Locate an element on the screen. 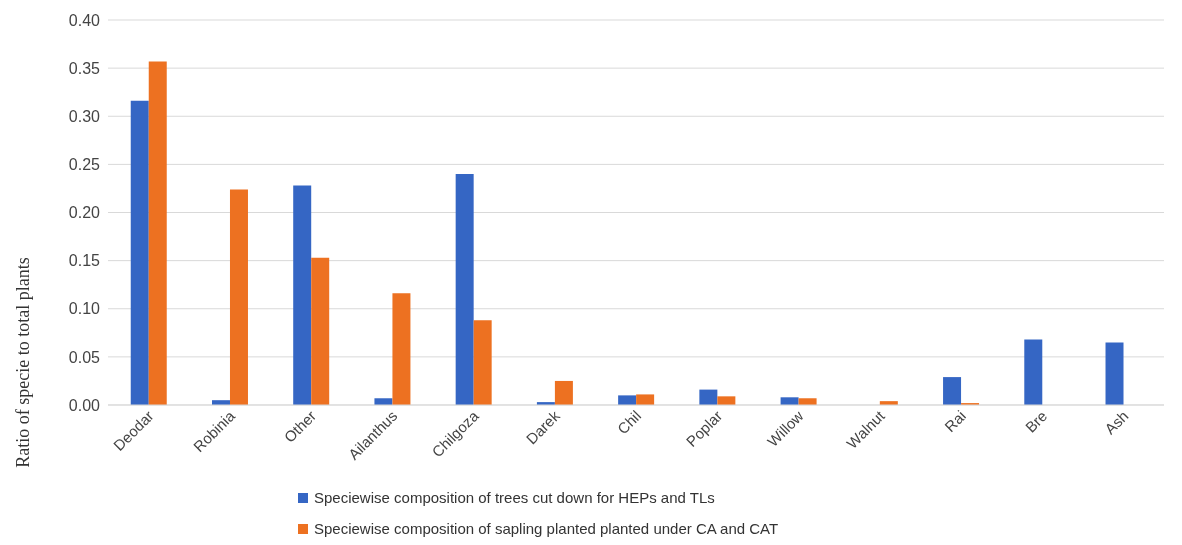  y-tick-label: 0.20 is located at coordinates (84, 213).